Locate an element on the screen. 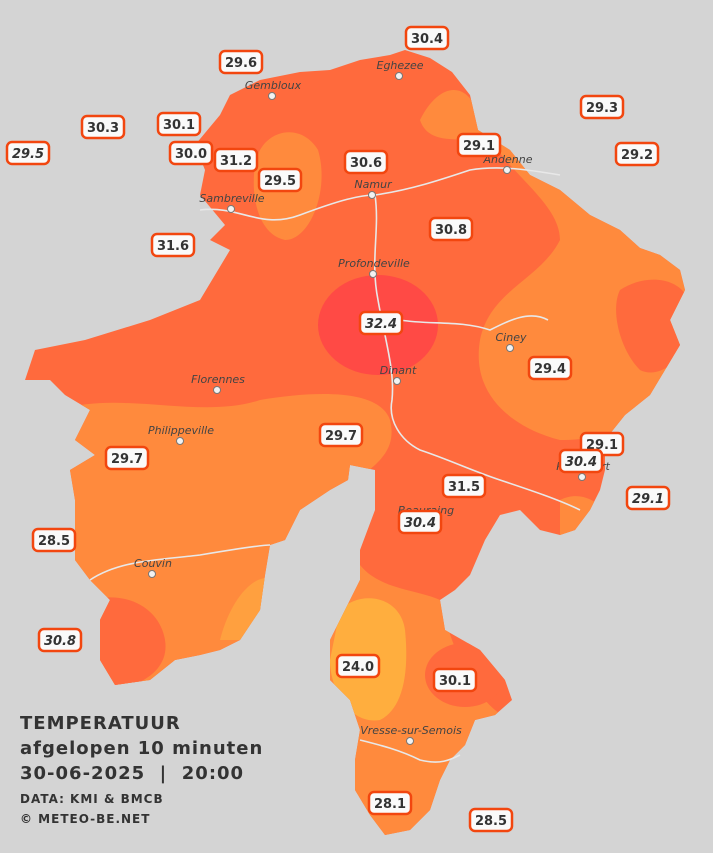  station-value: 31.2 is located at coordinates (236, 161).